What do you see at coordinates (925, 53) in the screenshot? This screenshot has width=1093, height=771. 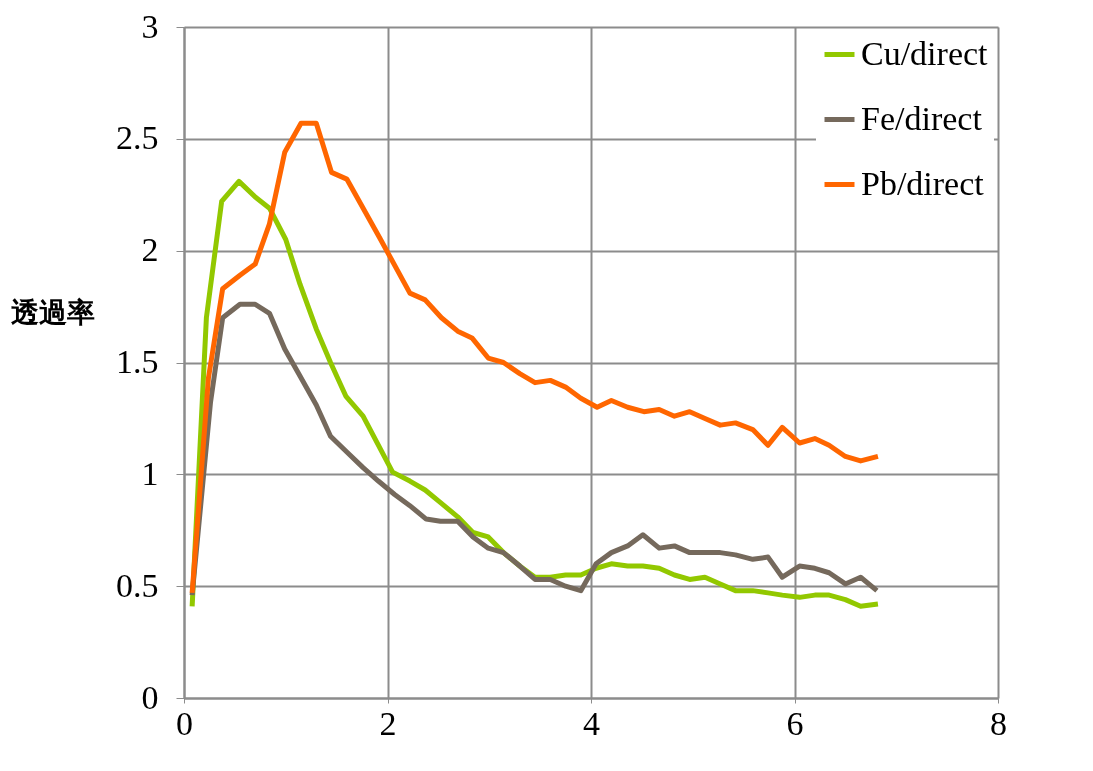 I see `legend-label: Cu/direct` at bounding box center [925, 53].